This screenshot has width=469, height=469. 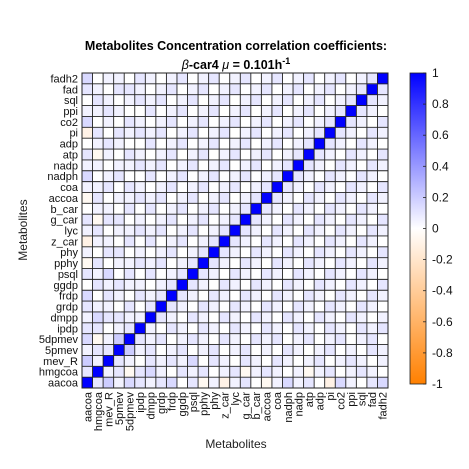 What do you see at coordinates (330, 307) in the screenshot?
I see `heatmap-cell-grdp-pi` at bounding box center [330, 307].